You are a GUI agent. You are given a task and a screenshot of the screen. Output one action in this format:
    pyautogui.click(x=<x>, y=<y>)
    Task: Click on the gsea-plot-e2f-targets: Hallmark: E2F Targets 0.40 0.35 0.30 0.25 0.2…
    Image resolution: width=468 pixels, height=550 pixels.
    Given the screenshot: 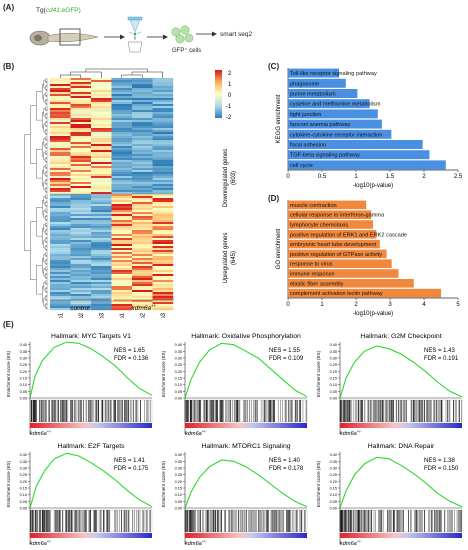 What is the action you would take?
    pyautogui.click(x=79, y=495)
    